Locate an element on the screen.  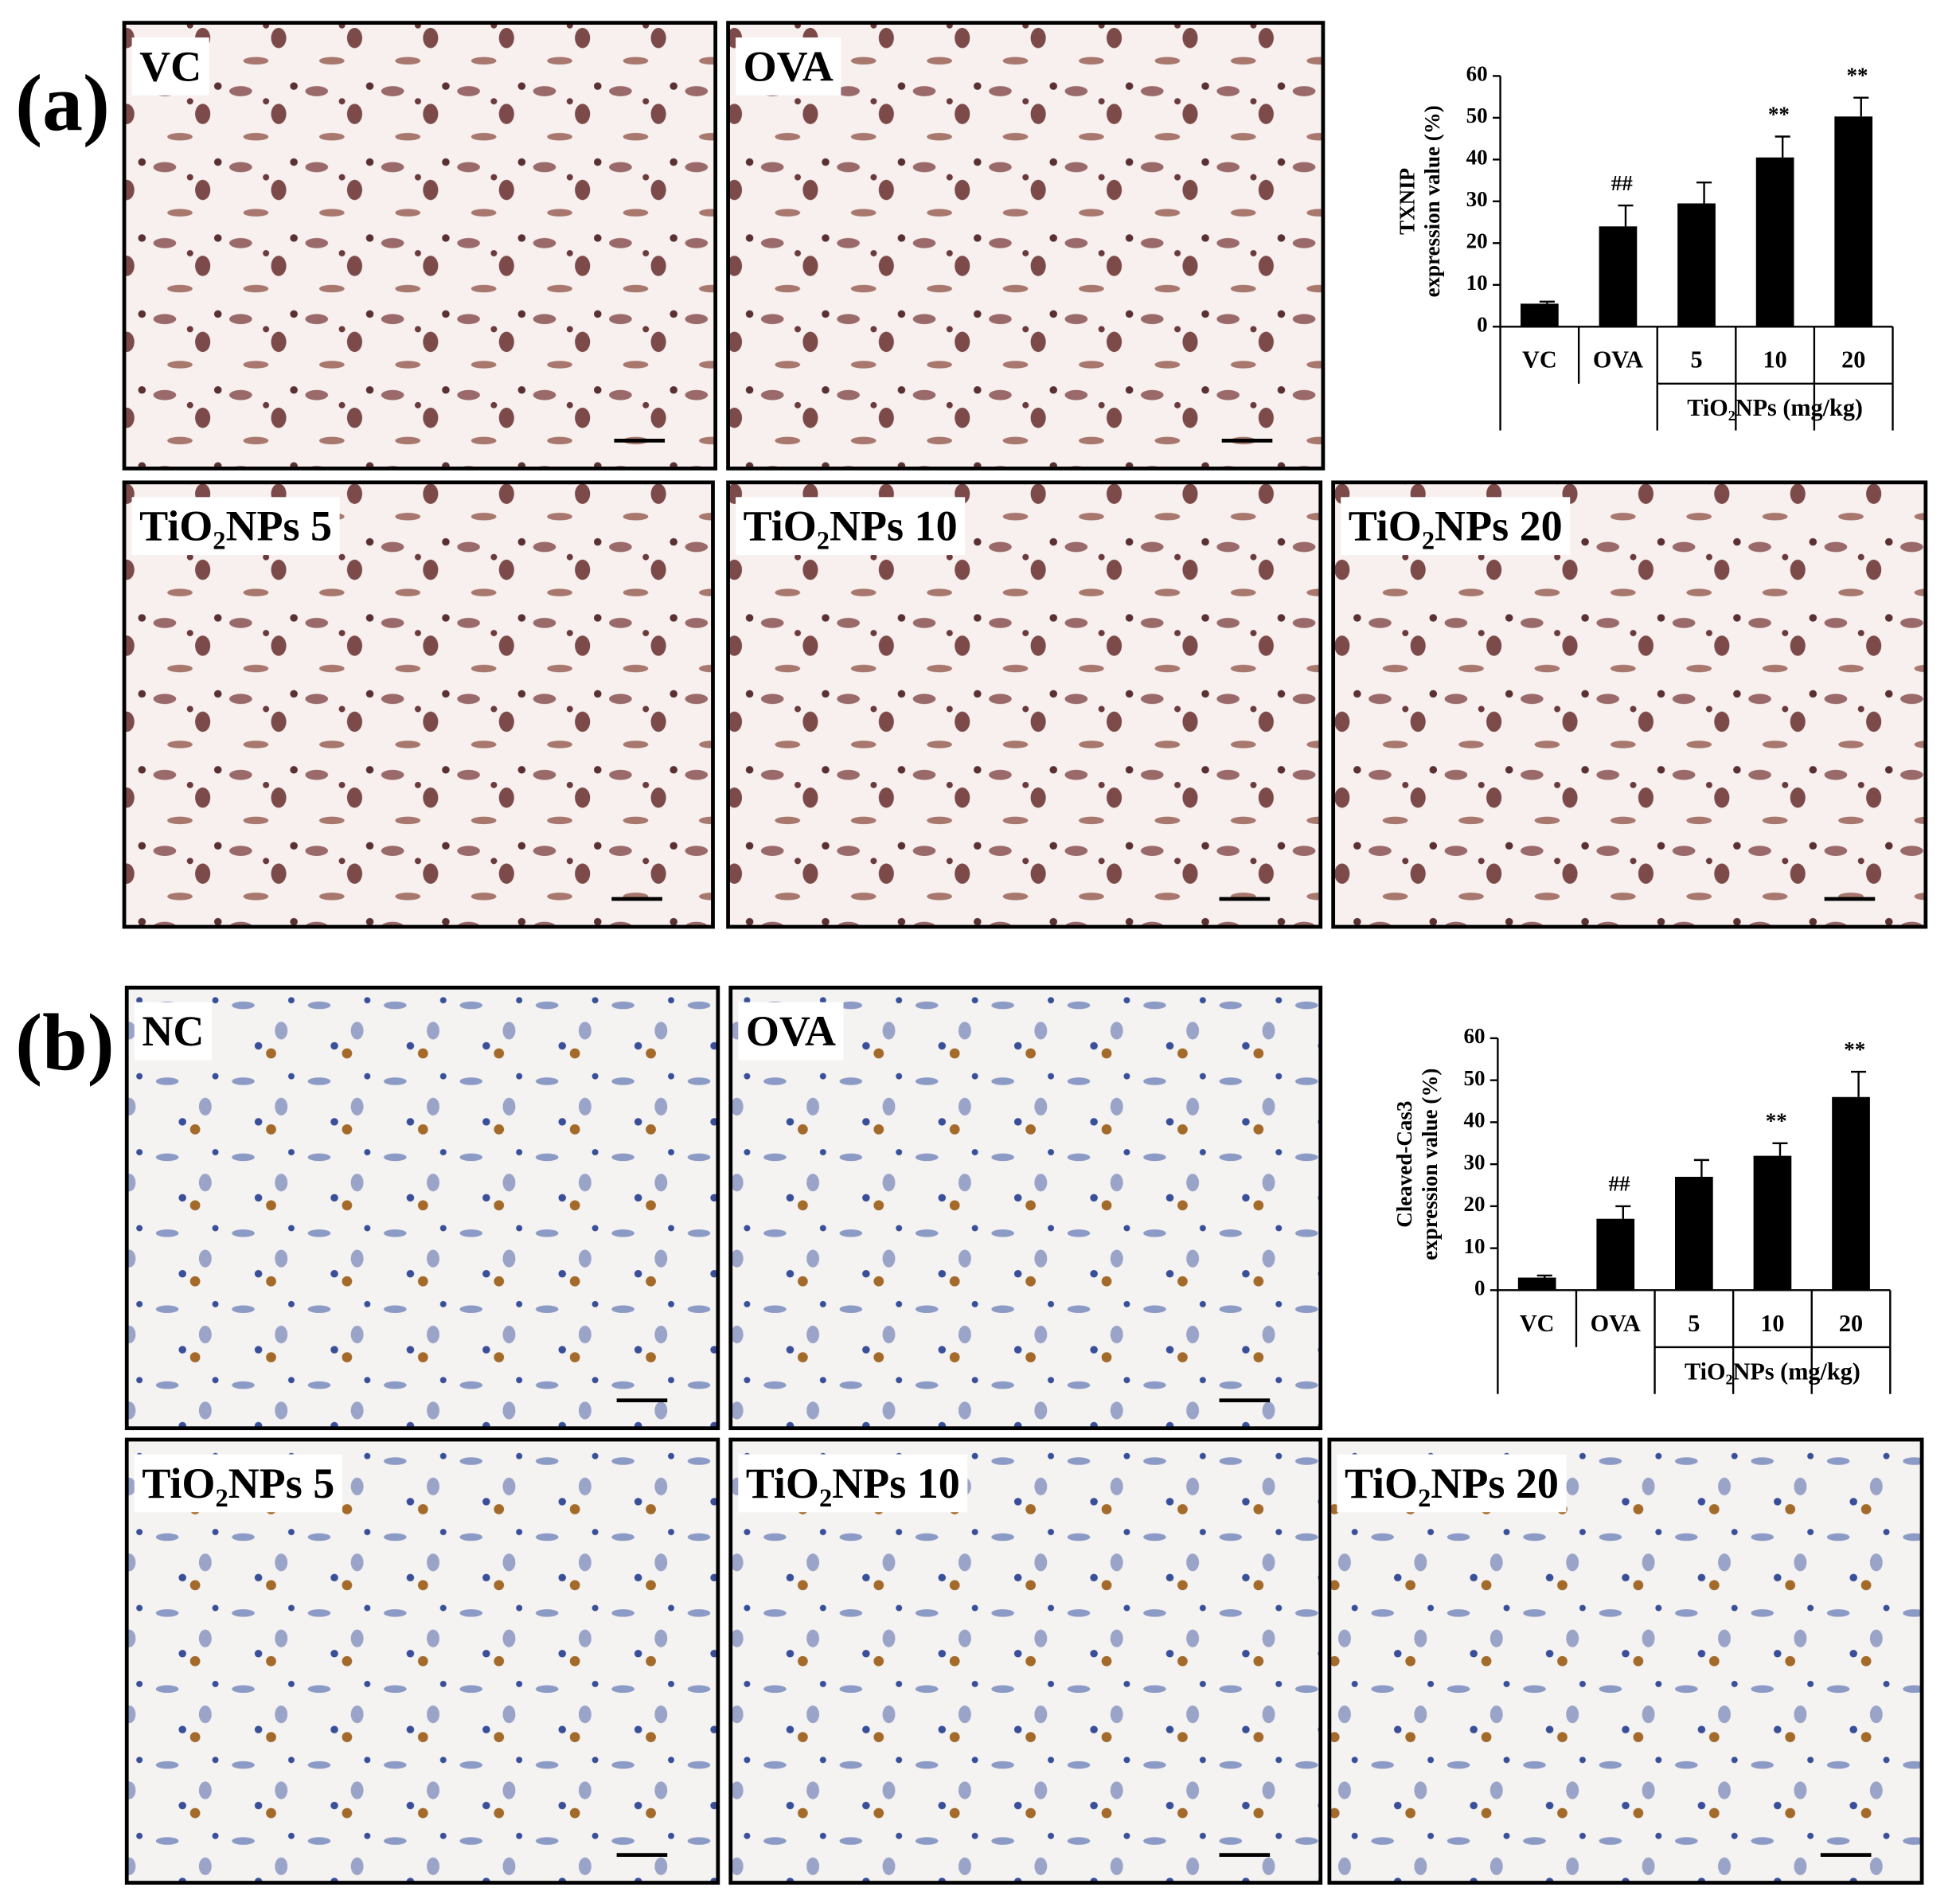
panel-label: (b) is located at coordinates (65, 1043).